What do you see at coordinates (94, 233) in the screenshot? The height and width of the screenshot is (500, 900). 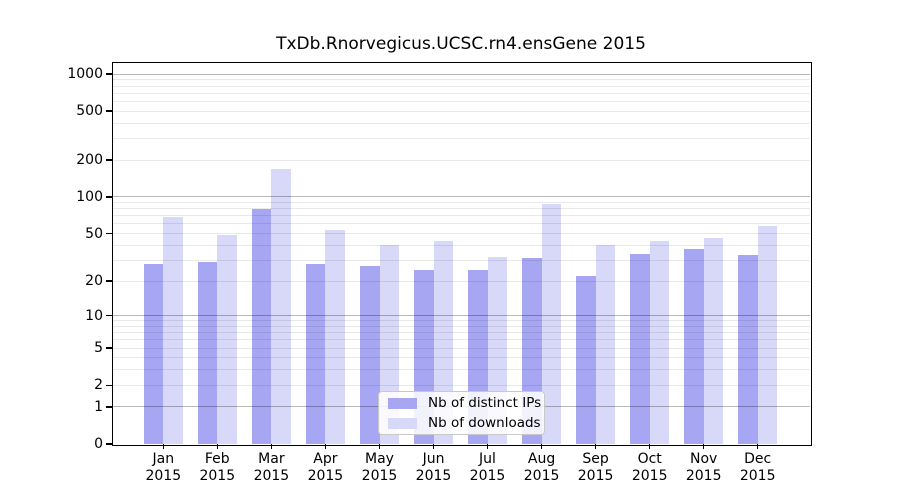 I see `y-tick-label-50: 50` at bounding box center [94, 233].